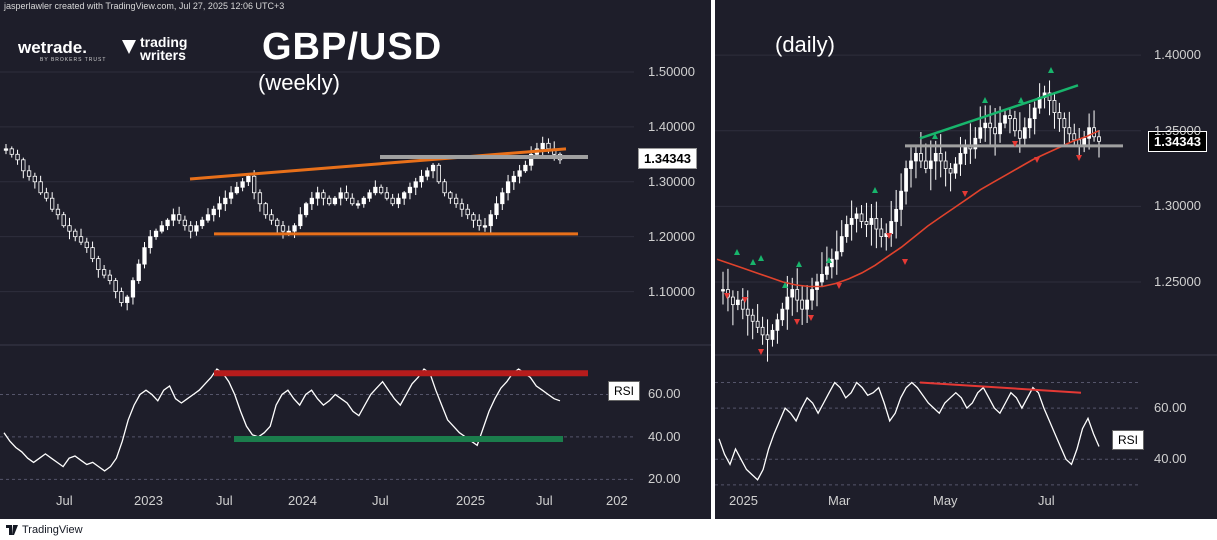  Describe the element at coordinates (1177, 281) in the screenshot. I see `price-tick-label: 1.25000` at that location.